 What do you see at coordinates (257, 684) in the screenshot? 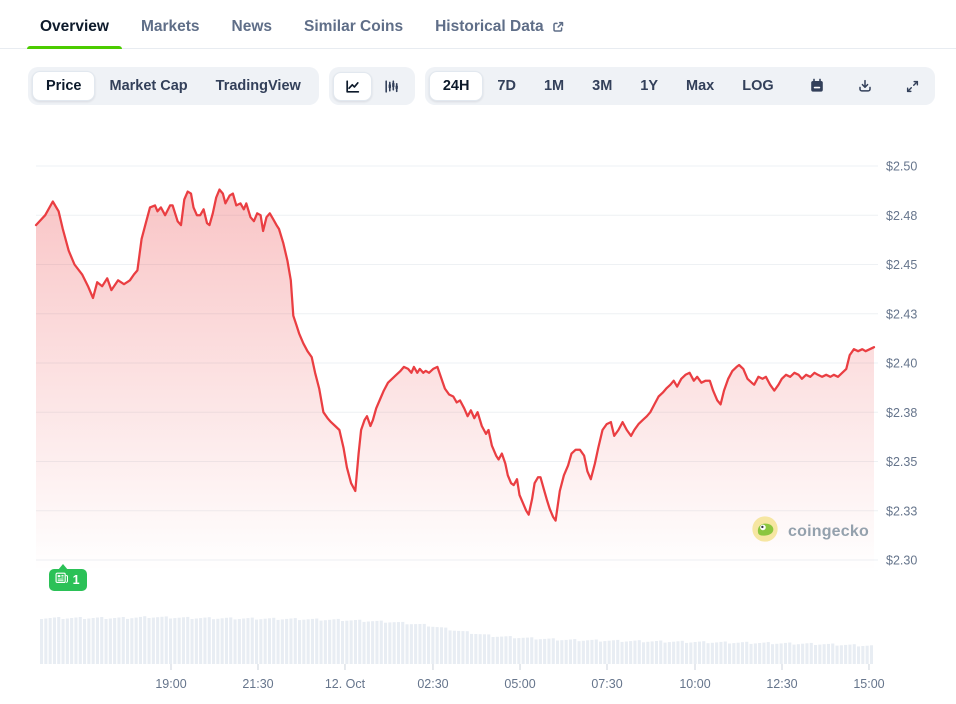
I see `x-axis-tick-label: 21:30` at bounding box center [257, 684].